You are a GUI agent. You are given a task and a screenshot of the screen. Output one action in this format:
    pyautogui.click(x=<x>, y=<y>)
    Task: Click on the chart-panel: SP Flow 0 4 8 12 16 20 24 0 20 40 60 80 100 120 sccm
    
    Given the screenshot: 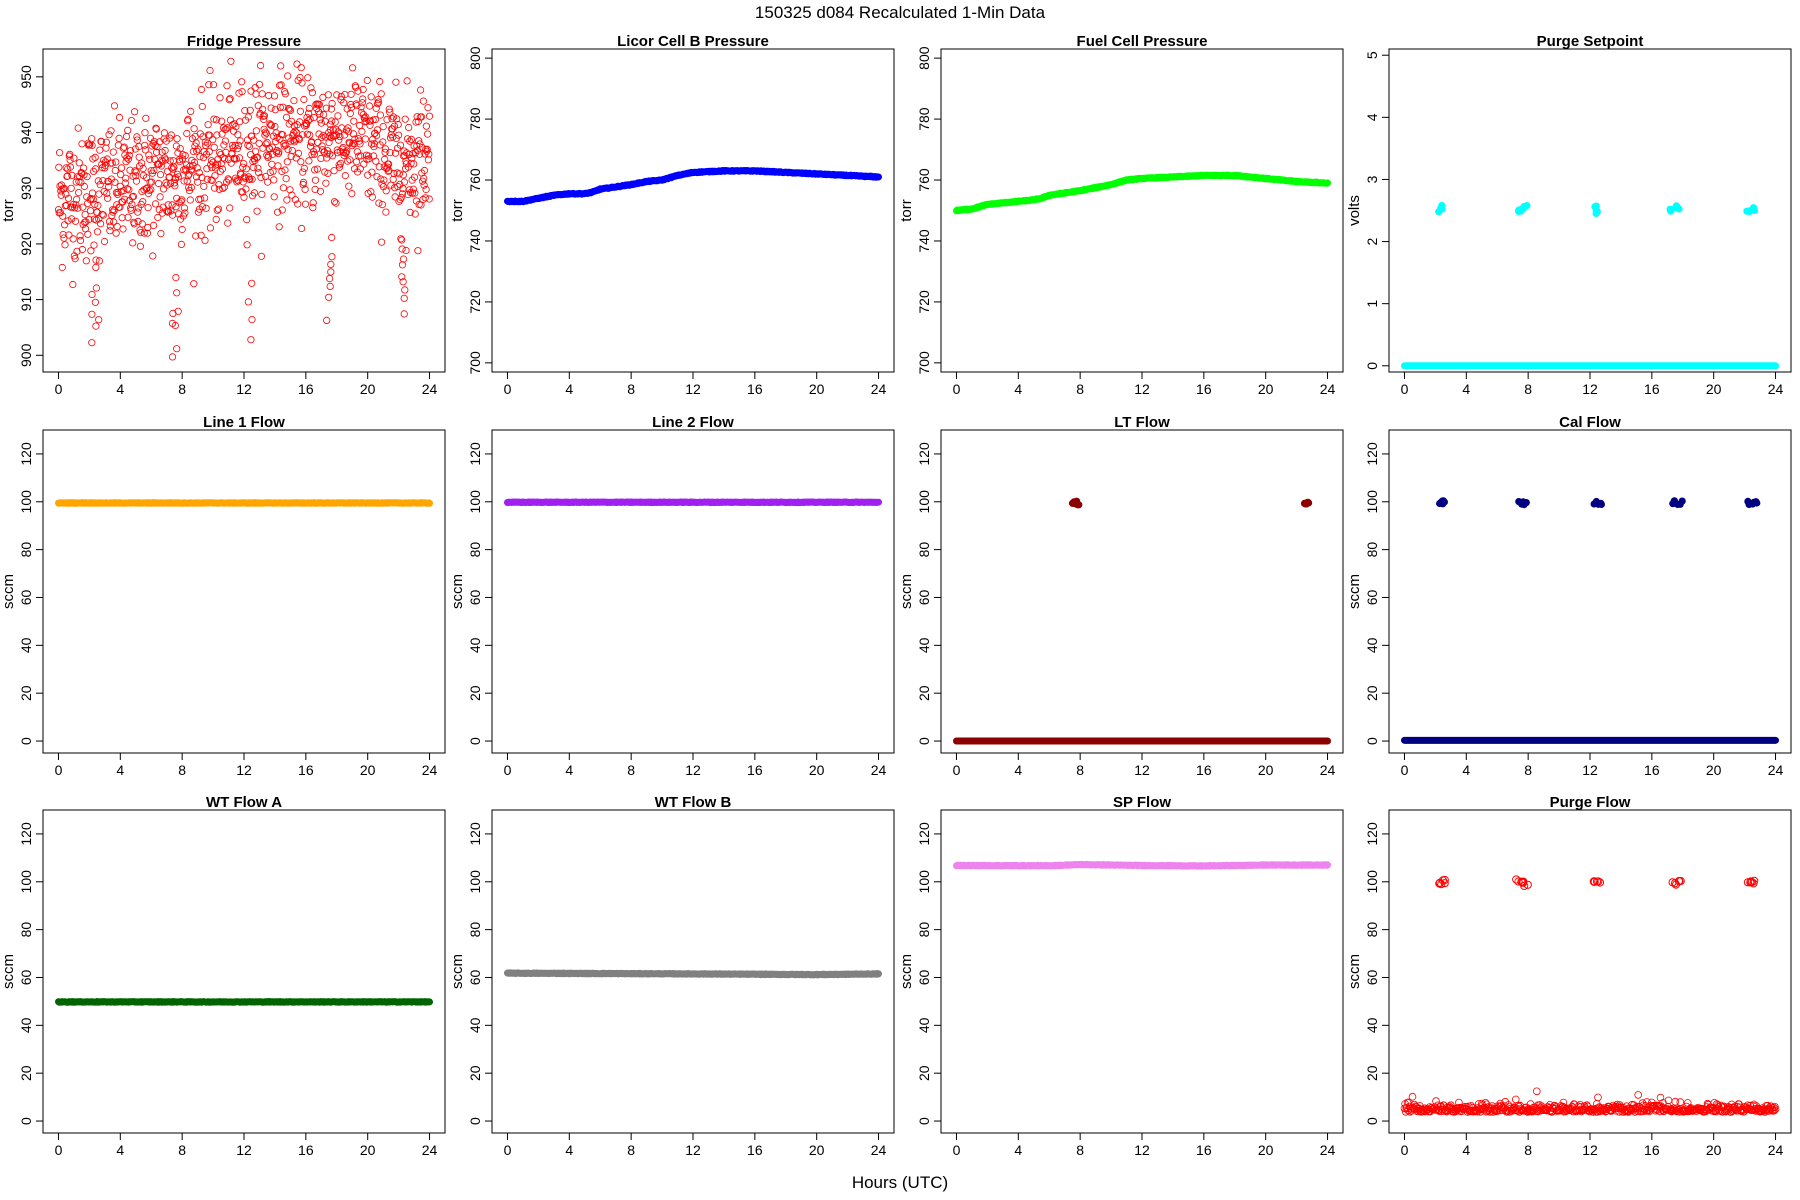 What is the action you would take?
    pyautogui.click(x=1121, y=976)
    